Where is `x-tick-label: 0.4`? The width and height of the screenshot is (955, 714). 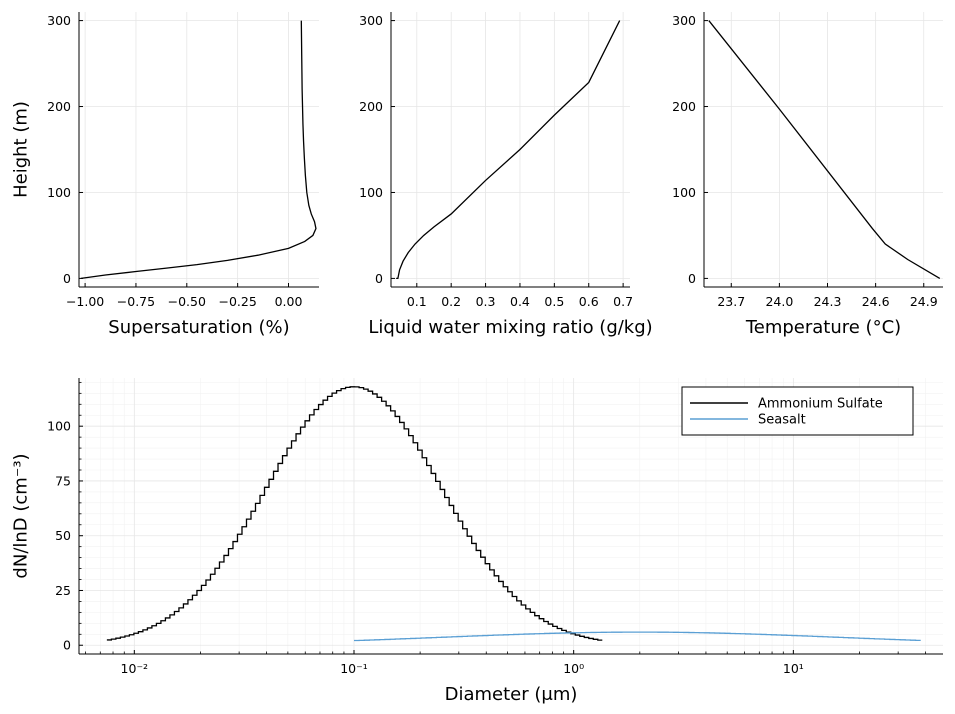 x-tick-label: 0.4 is located at coordinates (520, 301).